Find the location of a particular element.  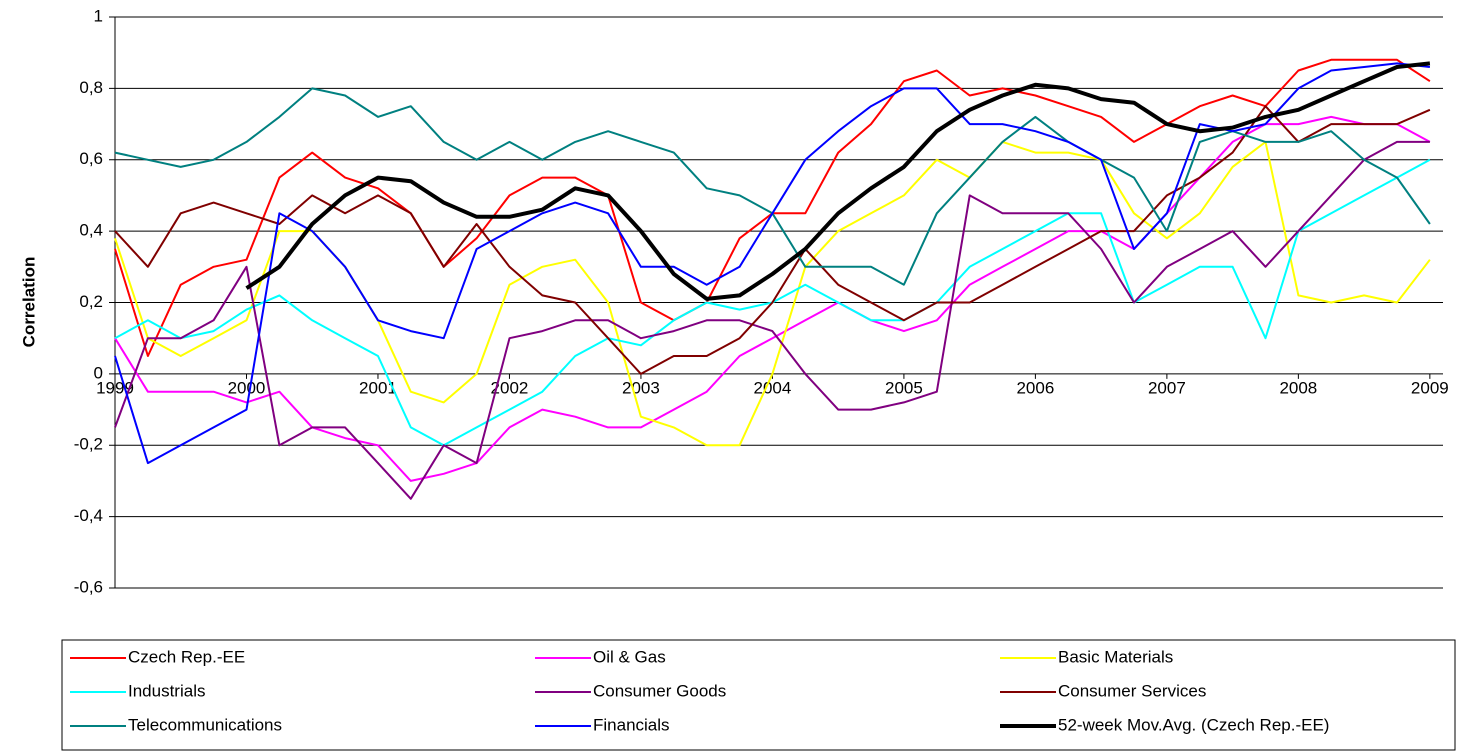

y-tick-label: 0,4 is located at coordinates (91, 230).